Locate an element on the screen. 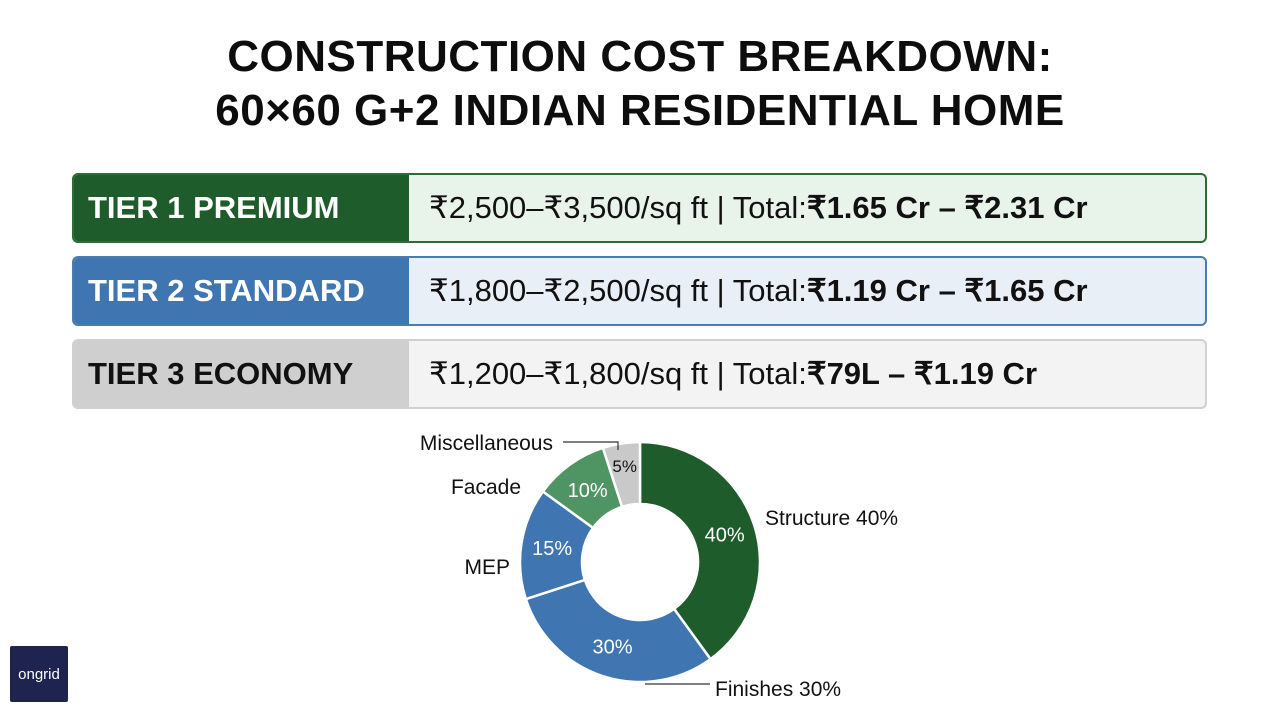 The width and height of the screenshot is (1280, 714). title-line-2: 60×60 G+2 INDIAN RESIDENTIAL HOME is located at coordinates (640, 110).